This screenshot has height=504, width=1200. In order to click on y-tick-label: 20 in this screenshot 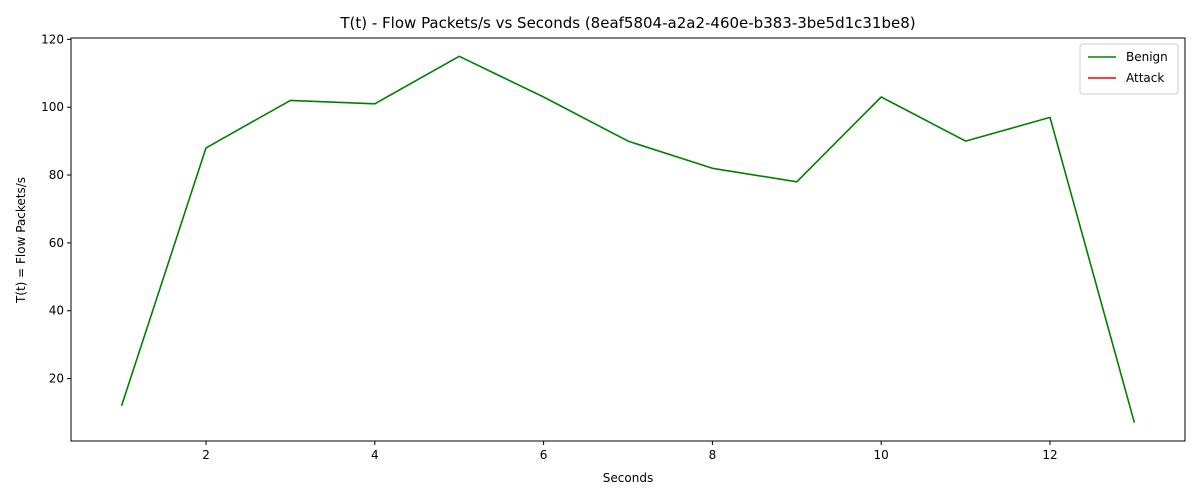, I will do `click(56, 379)`.